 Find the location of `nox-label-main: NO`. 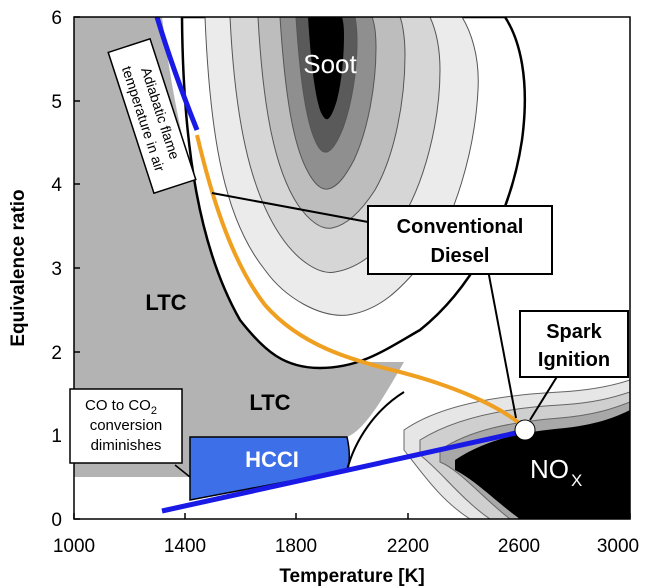

nox-label-main: NO is located at coordinates (549, 469).